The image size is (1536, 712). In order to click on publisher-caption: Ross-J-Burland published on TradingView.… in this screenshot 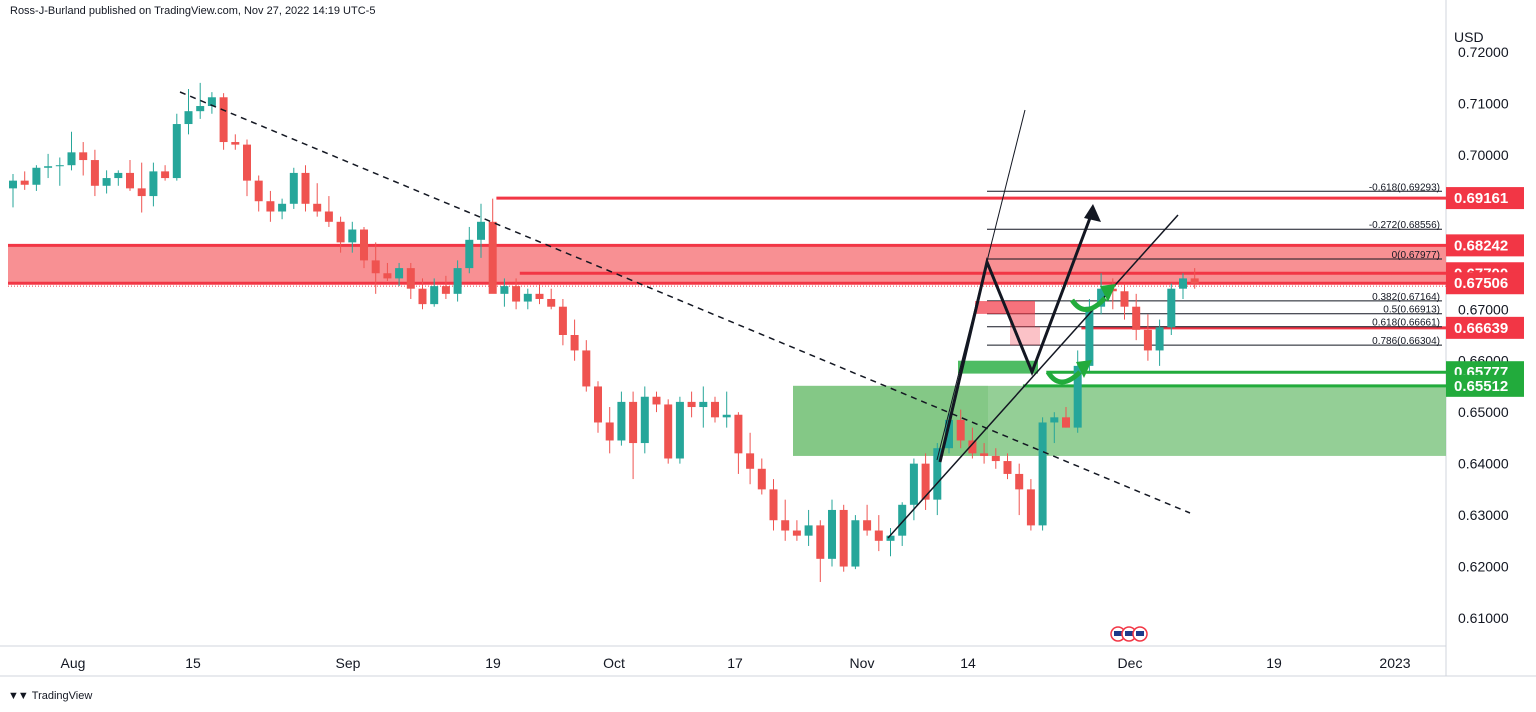, I will do `click(193, 11)`.